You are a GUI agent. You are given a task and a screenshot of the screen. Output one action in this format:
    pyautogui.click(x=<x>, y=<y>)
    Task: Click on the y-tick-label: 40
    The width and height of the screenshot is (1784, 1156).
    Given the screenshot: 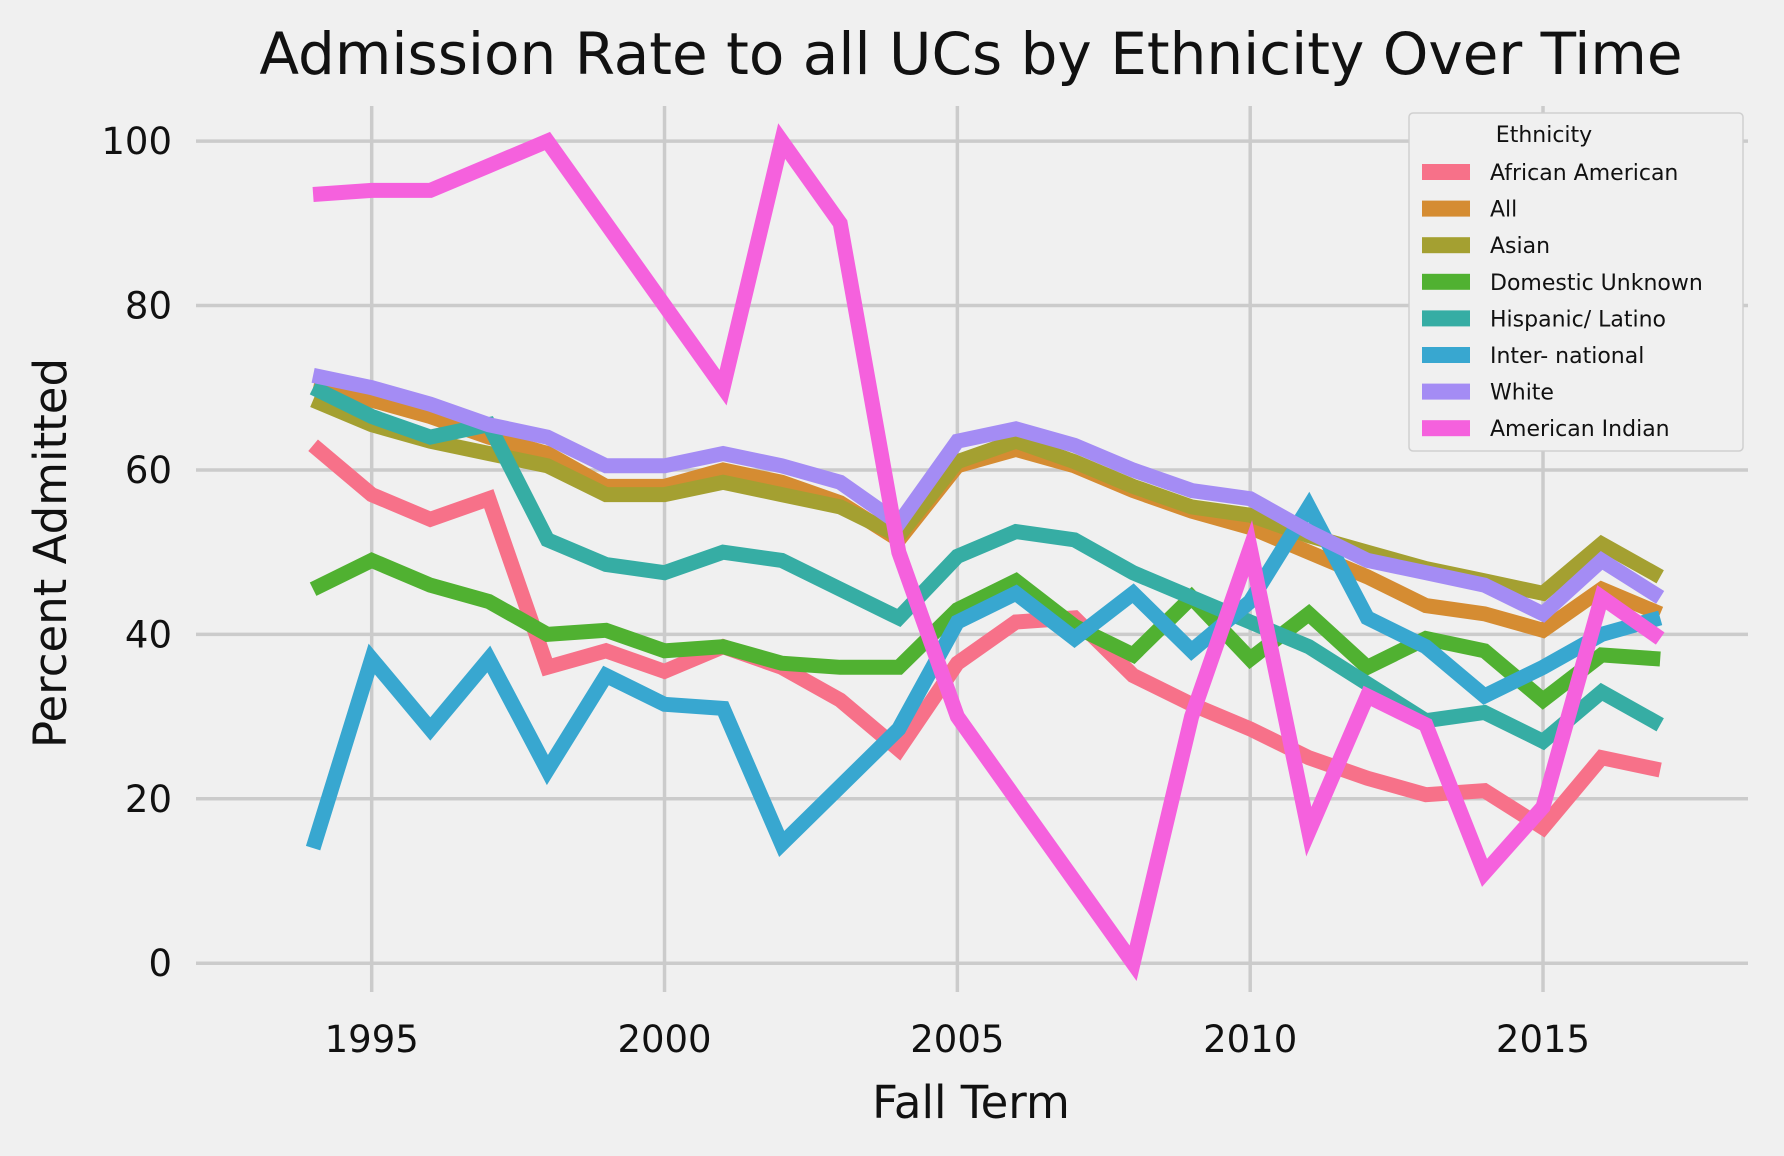 What is the action you would take?
    pyautogui.click(x=148, y=634)
    